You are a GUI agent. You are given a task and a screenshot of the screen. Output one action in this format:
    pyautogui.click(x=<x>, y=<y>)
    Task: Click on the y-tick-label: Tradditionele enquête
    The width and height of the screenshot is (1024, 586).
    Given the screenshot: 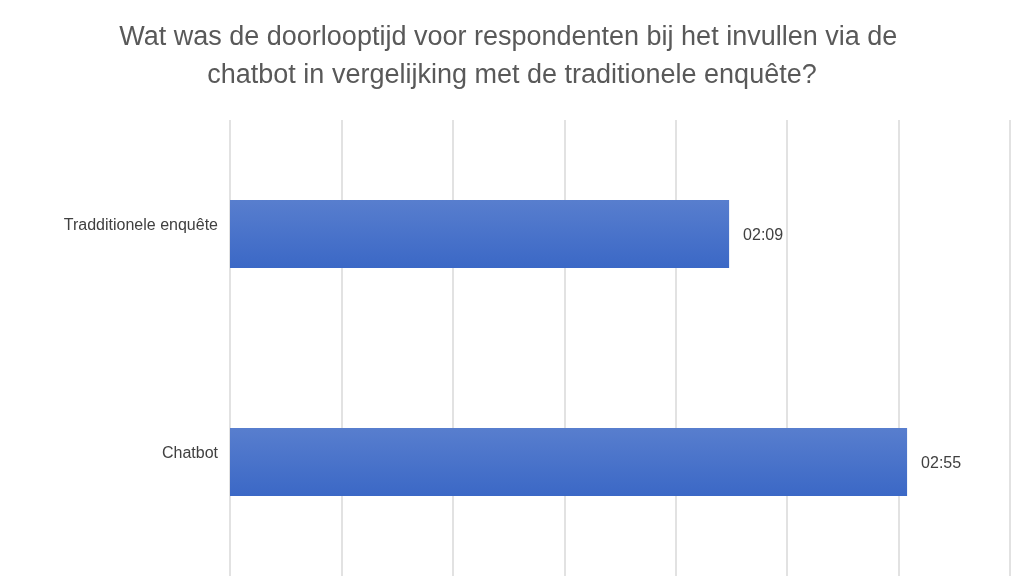 What is the action you would take?
    pyautogui.click(x=141, y=224)
    